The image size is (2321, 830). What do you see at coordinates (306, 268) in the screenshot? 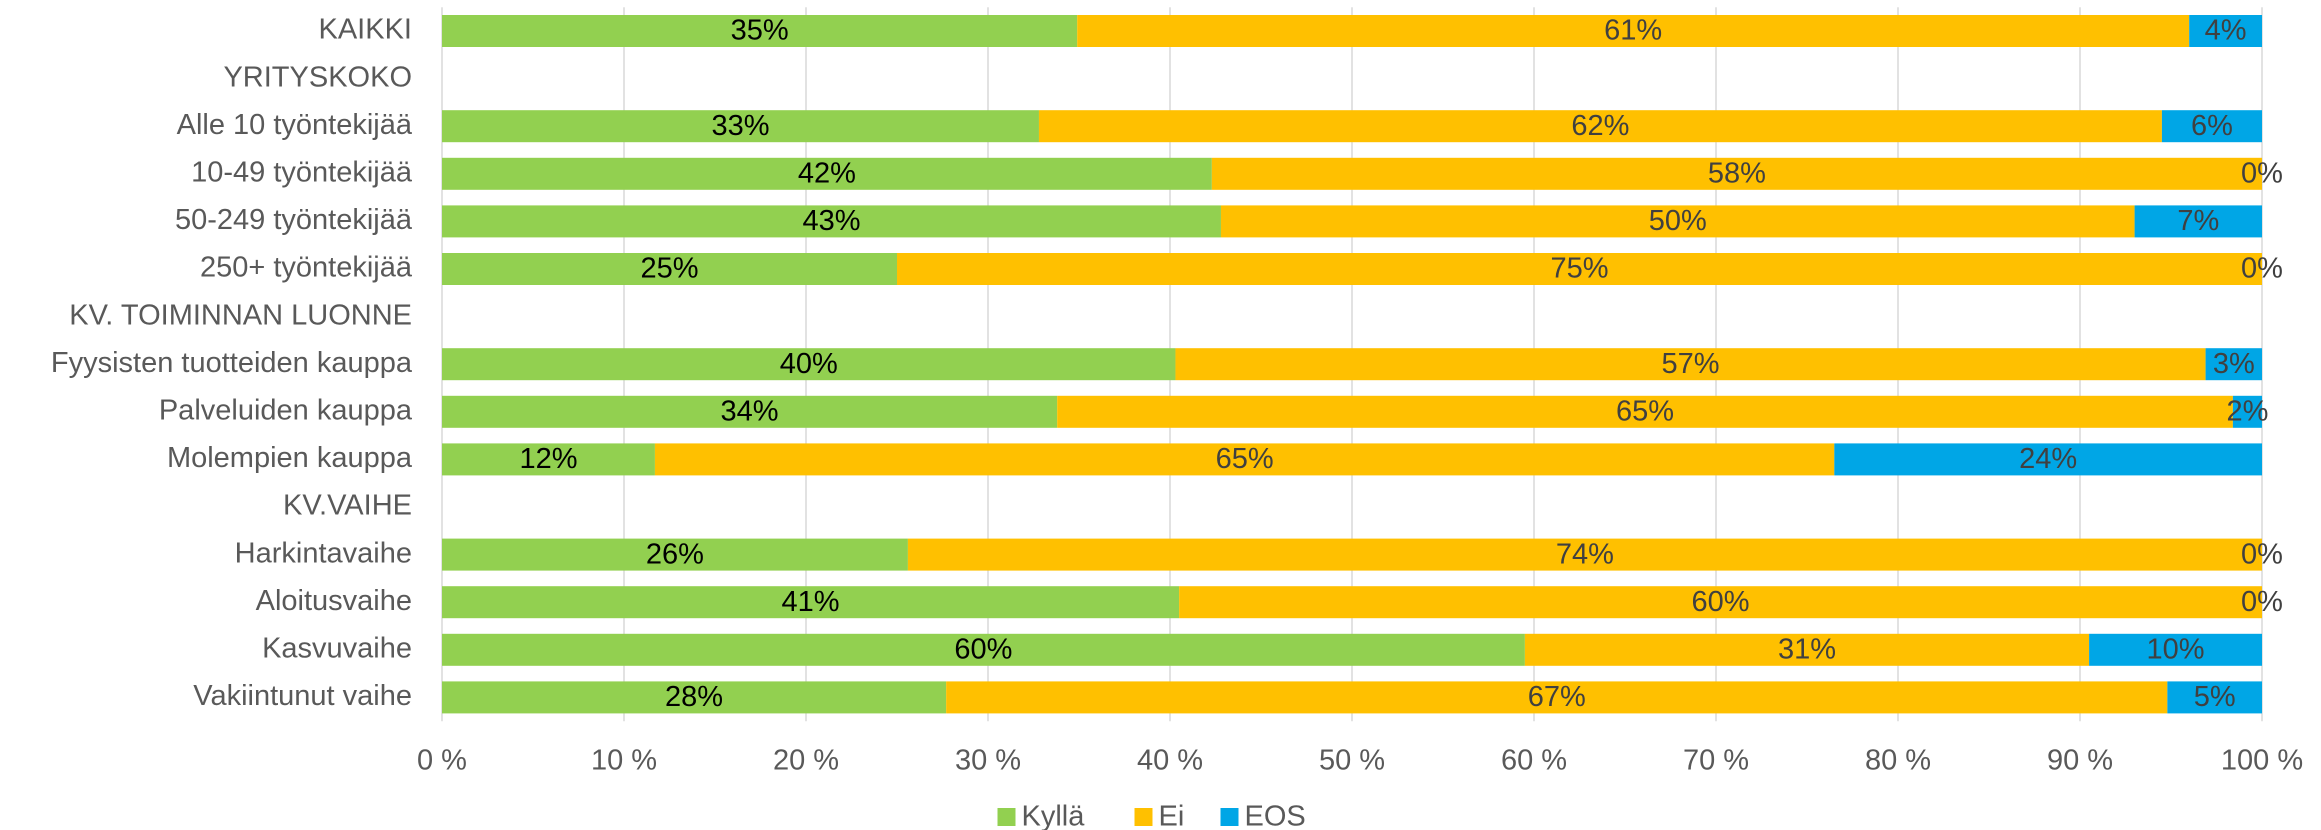
I see `y-tick-label: 250+ työntekijää` at bounding box center [306, 268].